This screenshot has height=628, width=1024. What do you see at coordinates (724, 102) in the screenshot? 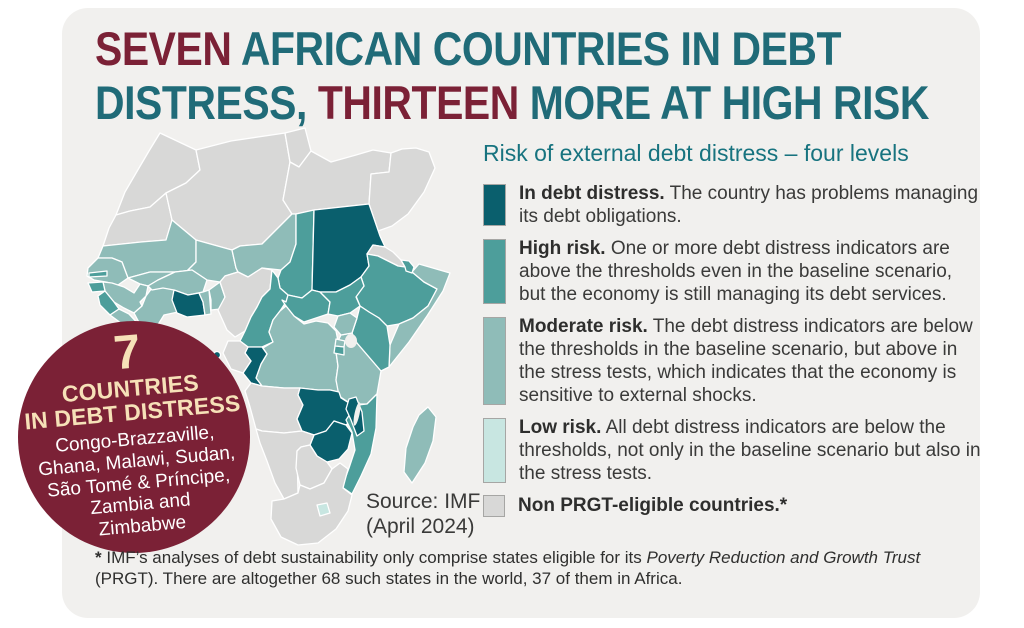
I see `title-line2-rest: MORE AT HIGH RISK` at bounding box center [724, 102].